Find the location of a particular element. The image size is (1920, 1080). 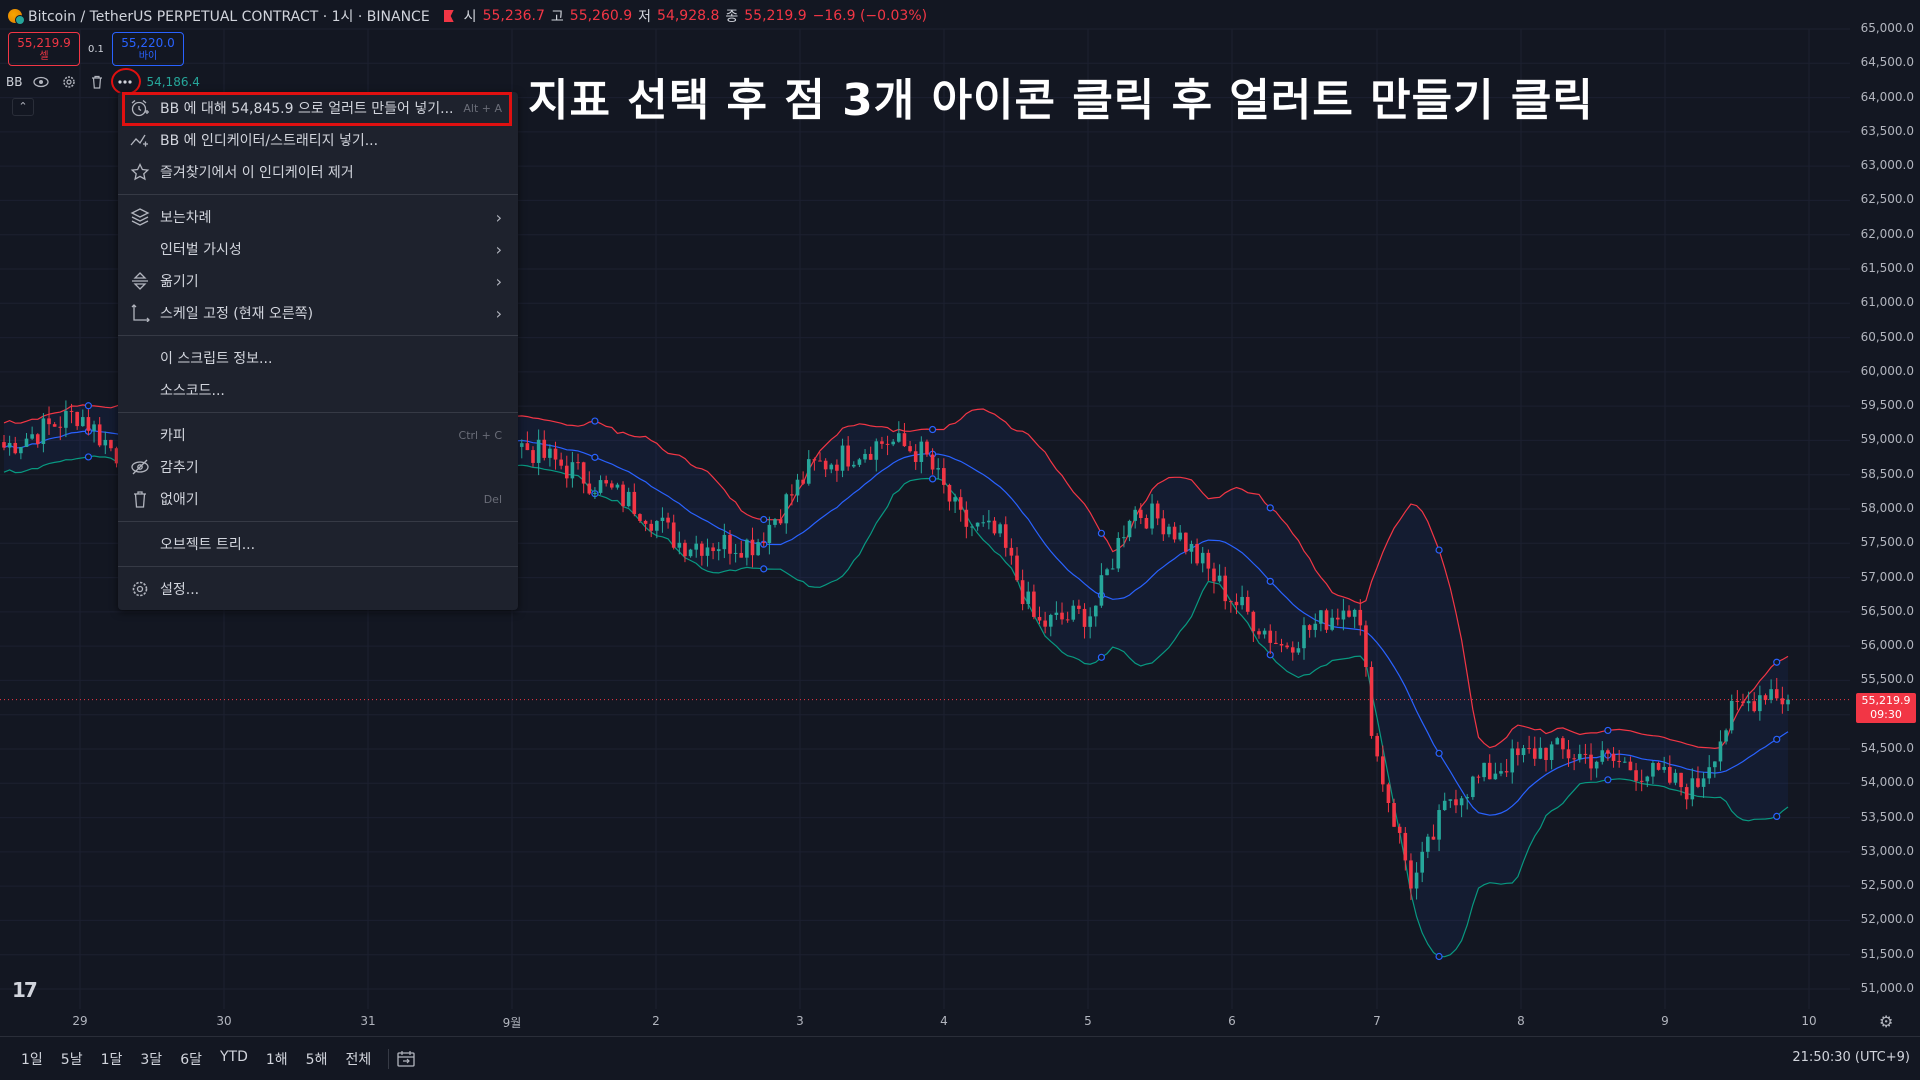

tradingview-logo-icon: 17 is located at coordinates (25, 990).